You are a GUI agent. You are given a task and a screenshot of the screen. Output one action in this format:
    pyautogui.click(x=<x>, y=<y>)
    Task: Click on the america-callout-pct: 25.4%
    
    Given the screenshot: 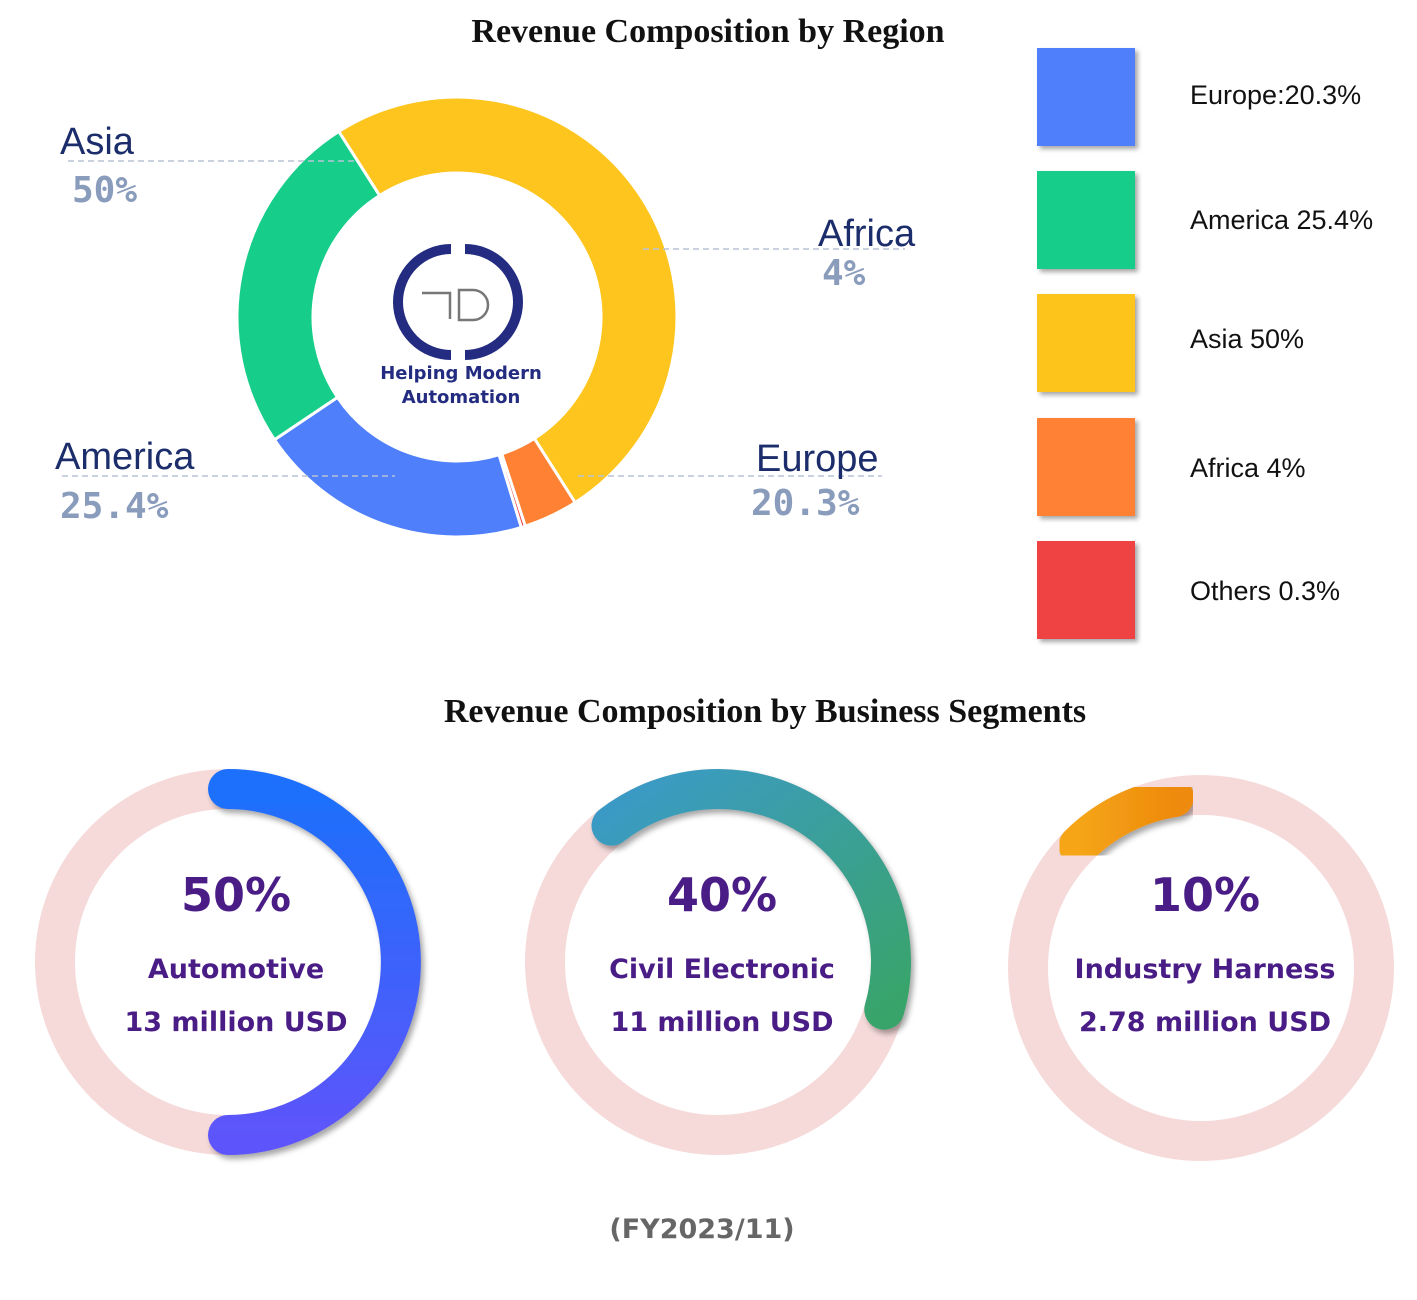 What is the action you would take?
    pyautogui.click(x=114, y=506)
    